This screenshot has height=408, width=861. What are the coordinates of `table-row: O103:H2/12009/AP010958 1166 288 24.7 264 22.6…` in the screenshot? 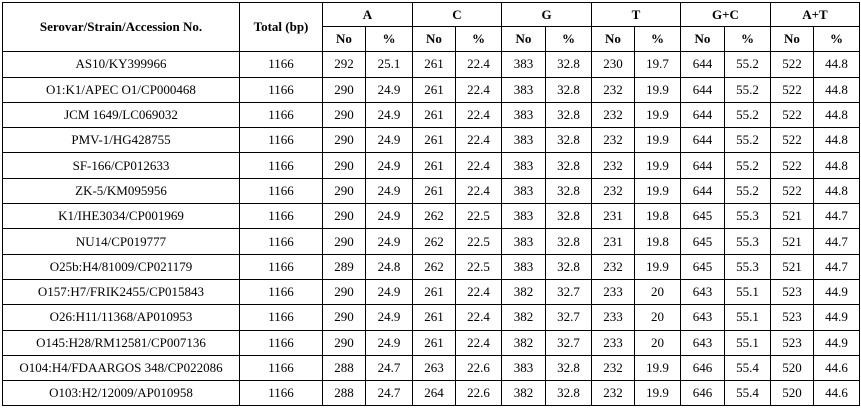 It's located at (431, 393).